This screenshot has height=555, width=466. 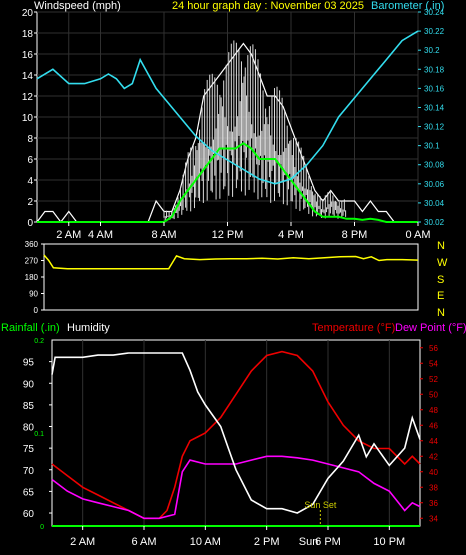 What do you see at coordinates (434, 203) in the screenshot?
I see `barometer-y-tick-label: 30.04` at bounding box center [434, 203].